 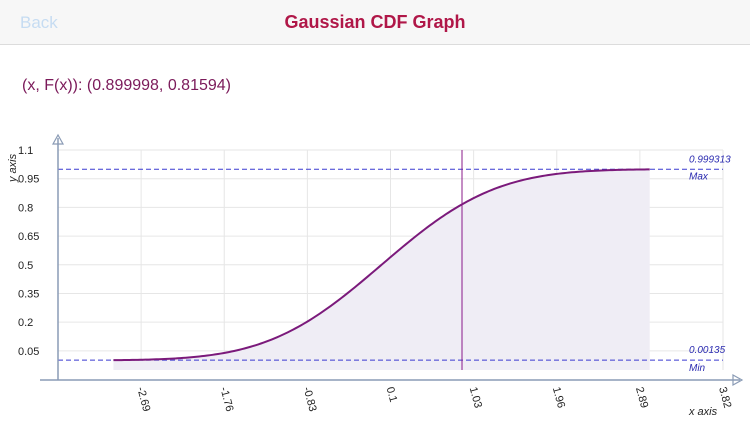 What do you see at coordinates (13, 168) in the screenshot?
I see `y-axis-label: y axis` at bounding box center [13, 168].